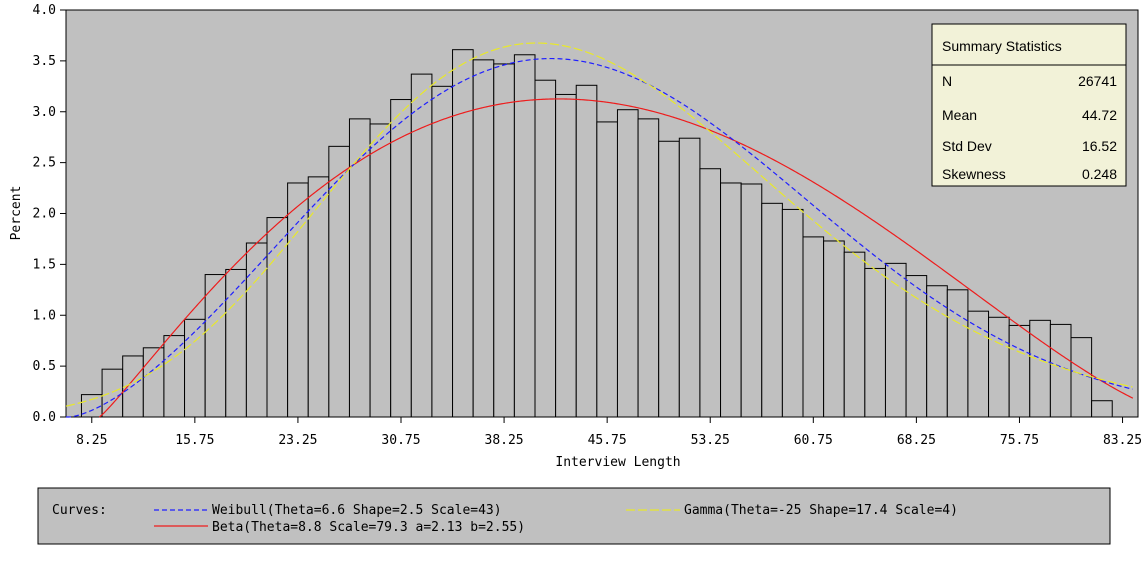 This screenshot has height=571, width=1144. What do you see at coordinates (44, 264) in the screenshot?
I see `y-tick-label: 1.5` at bounding box center [44, 264].